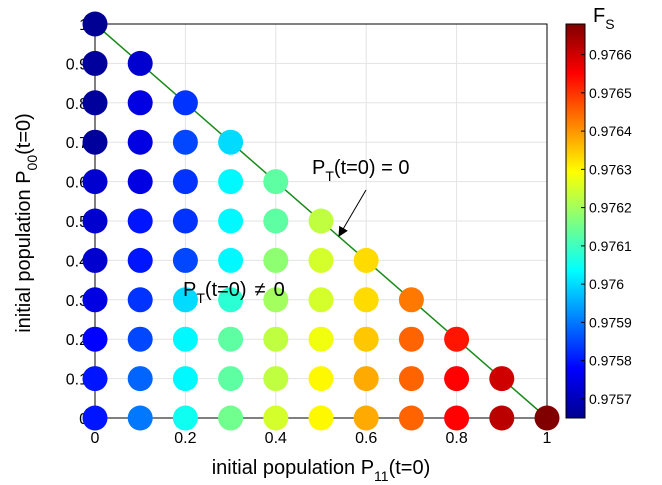 Image resolution: width=662 pixels, height=485 pixels. Describe the element at coordinates (321, 470) in the screenshot. I see `x-axis-label: initial population P11(t=0)` at that location.